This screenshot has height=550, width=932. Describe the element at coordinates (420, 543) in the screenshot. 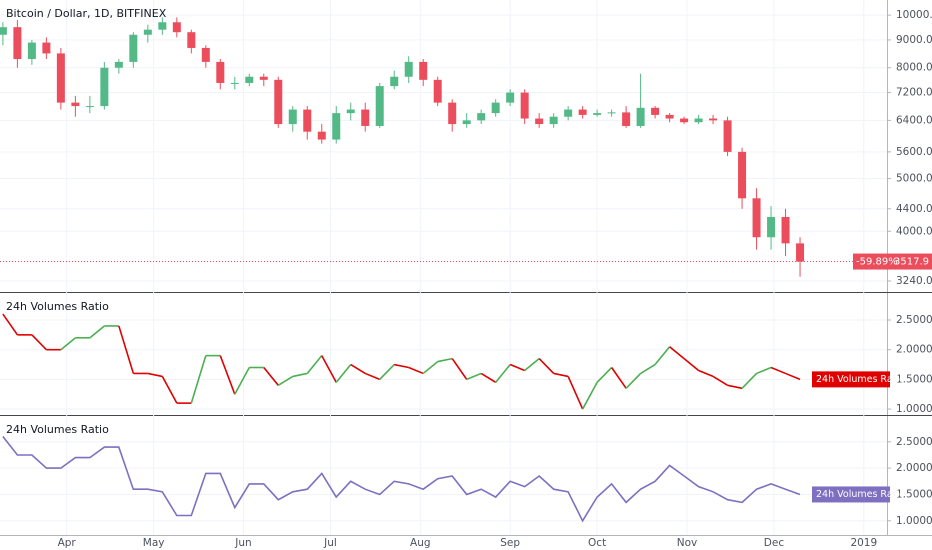

I see `x-tick-label: Aug` at that location.